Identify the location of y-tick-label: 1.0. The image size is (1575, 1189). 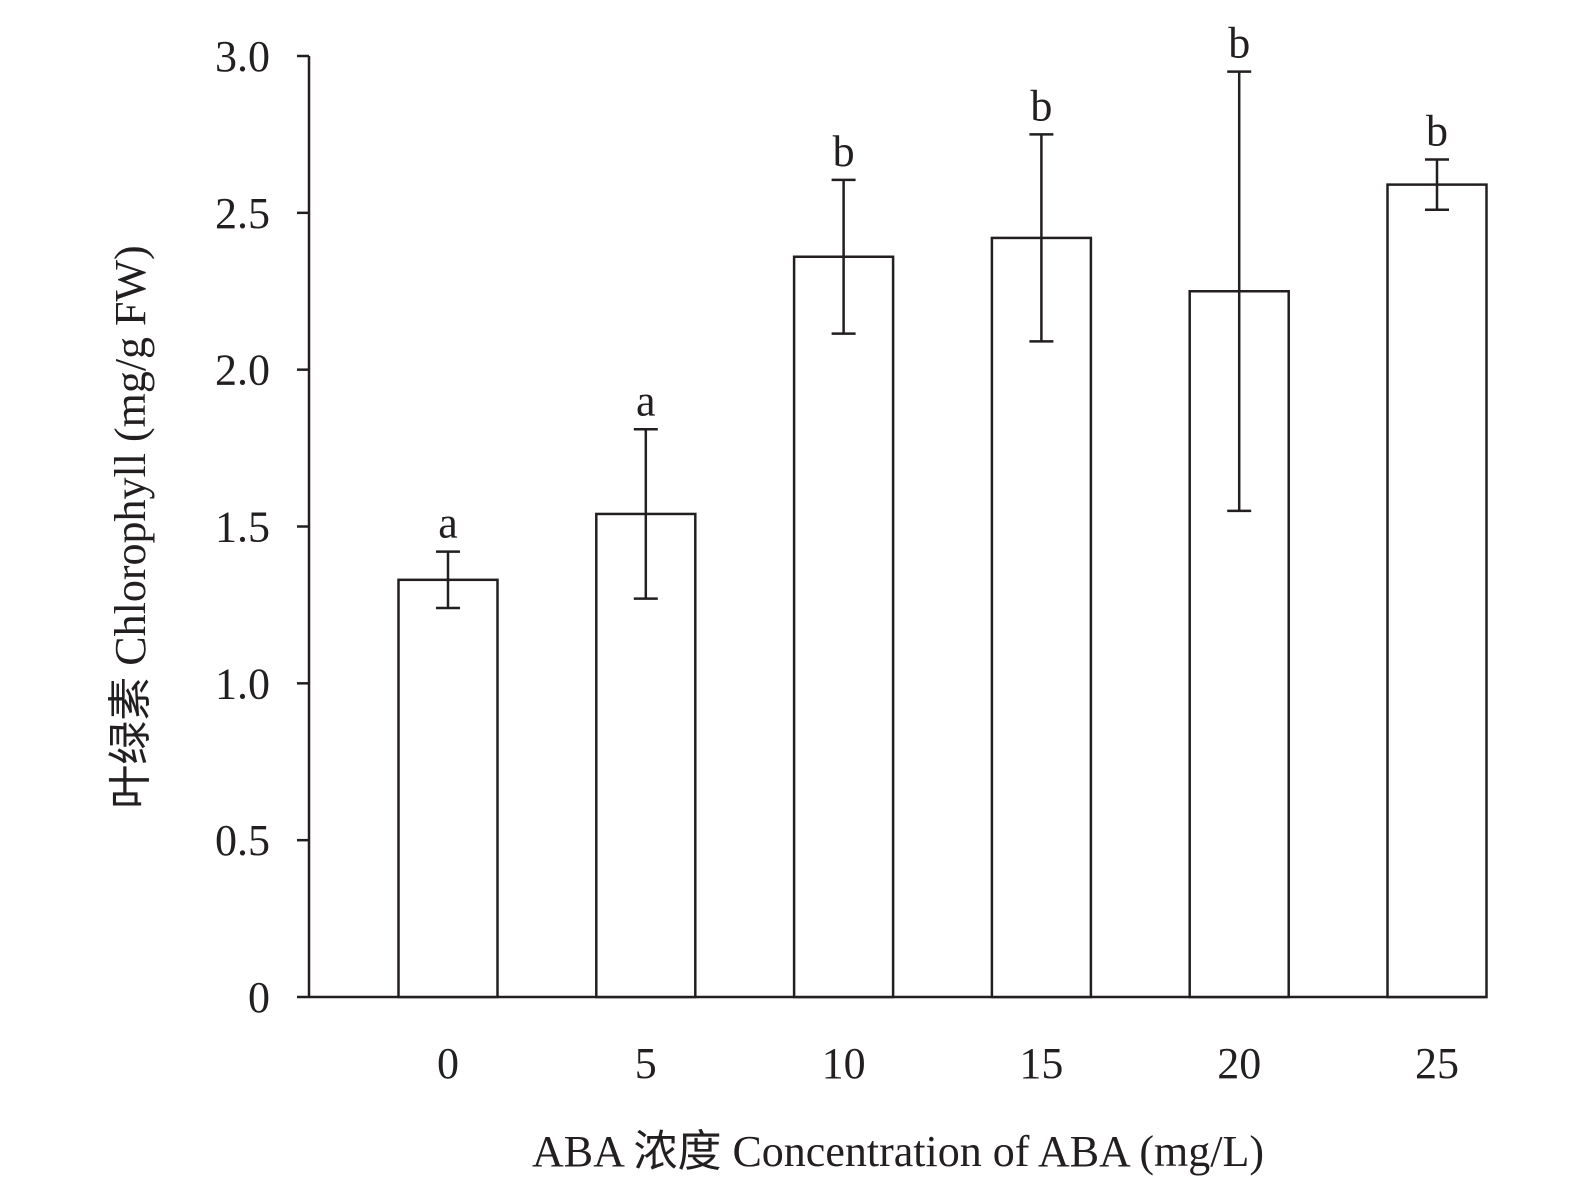
(242, 683).